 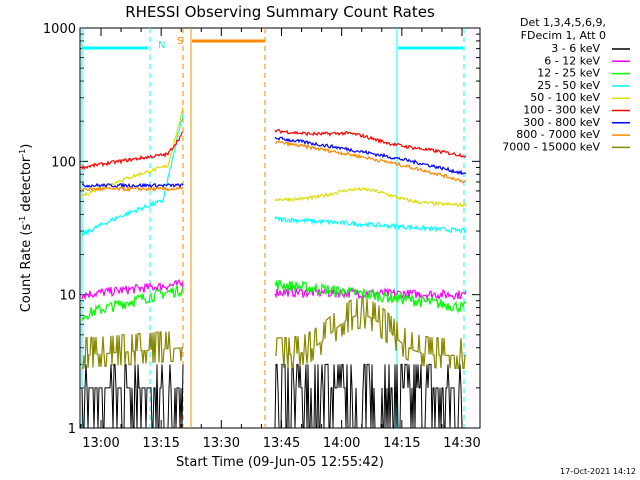 I want to click on legend-label: 7000 - 15000 keV, so click(x=551, y=146).